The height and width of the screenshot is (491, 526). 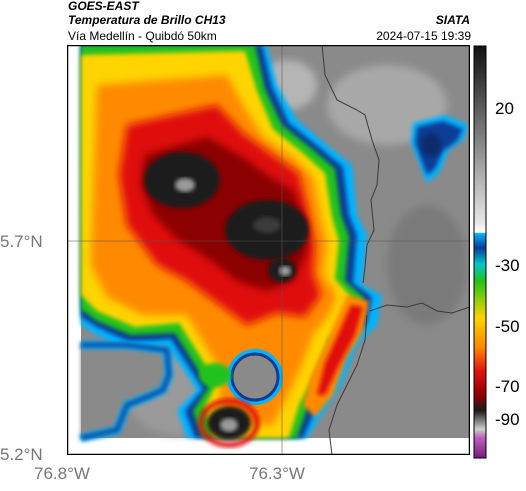 What do you see at coordinates (350, 164) in the screenshot?
I see `border-line-north` at bounding box center [350, 164].